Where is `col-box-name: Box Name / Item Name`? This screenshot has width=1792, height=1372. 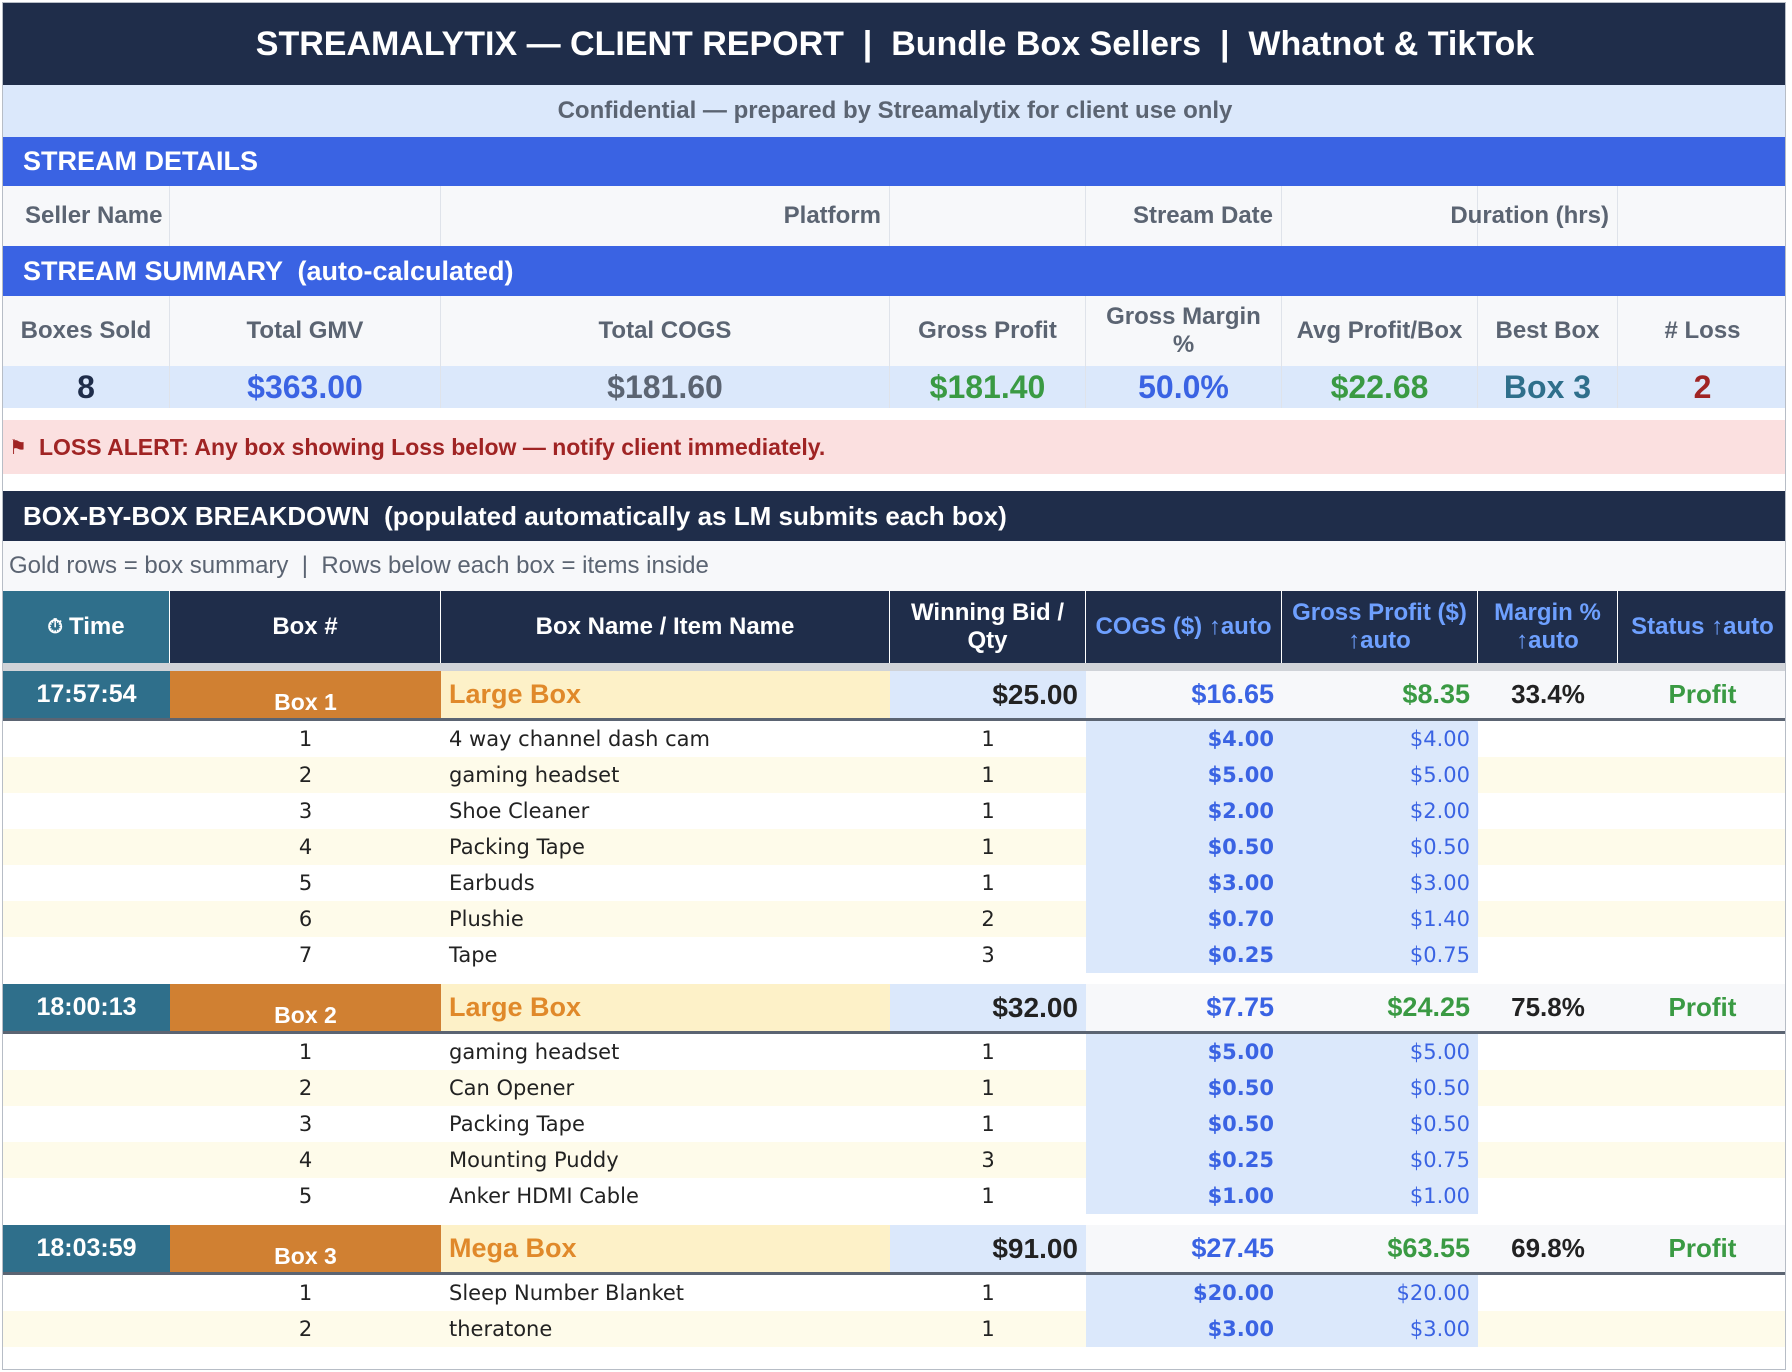 col-box-name: Box Name / Item Name is located at coordinates (665, 627).